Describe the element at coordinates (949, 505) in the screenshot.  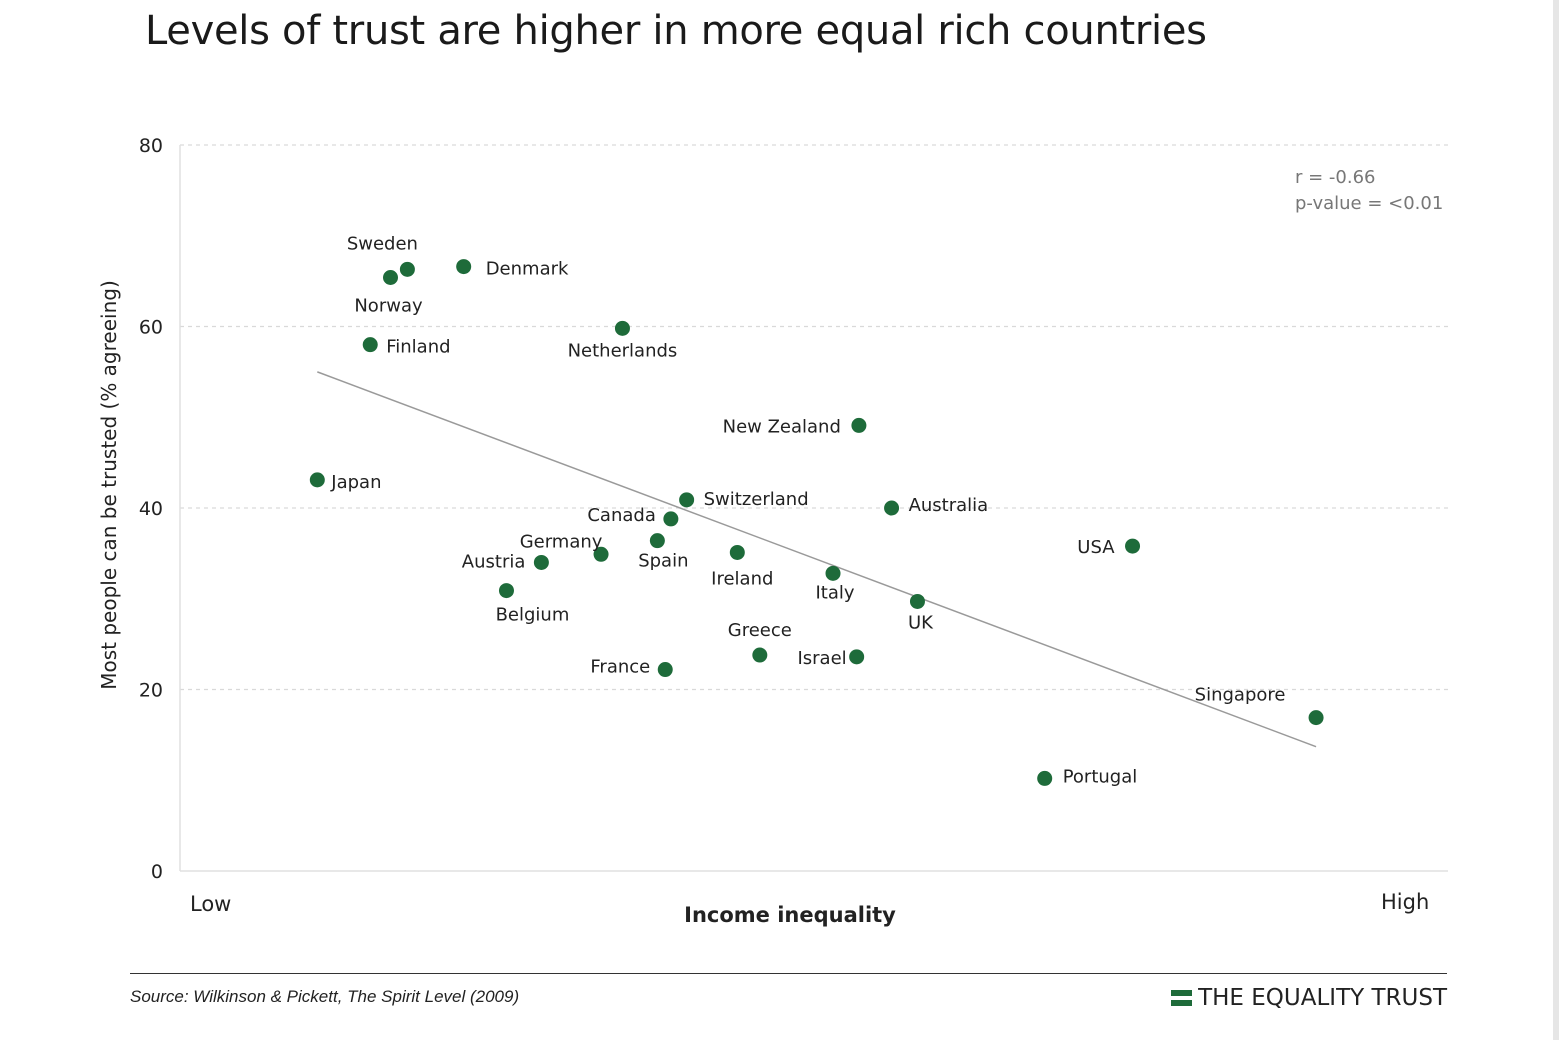
I see `point-label-australia: Australia` at that location.